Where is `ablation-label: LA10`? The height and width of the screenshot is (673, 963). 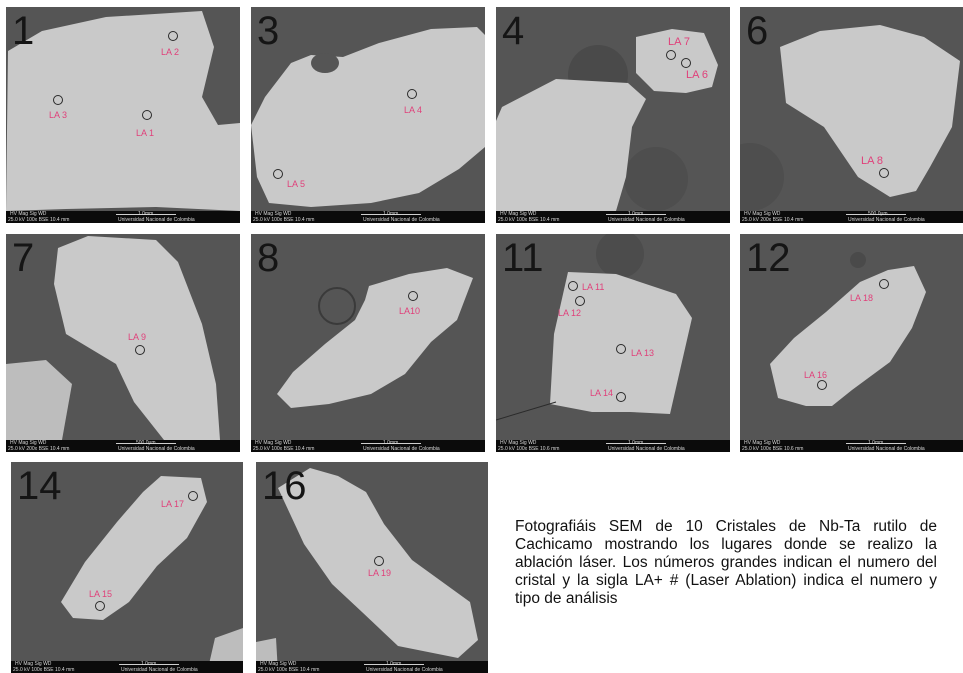 ablation-label: LA10 is located at coordinates (410, 311).